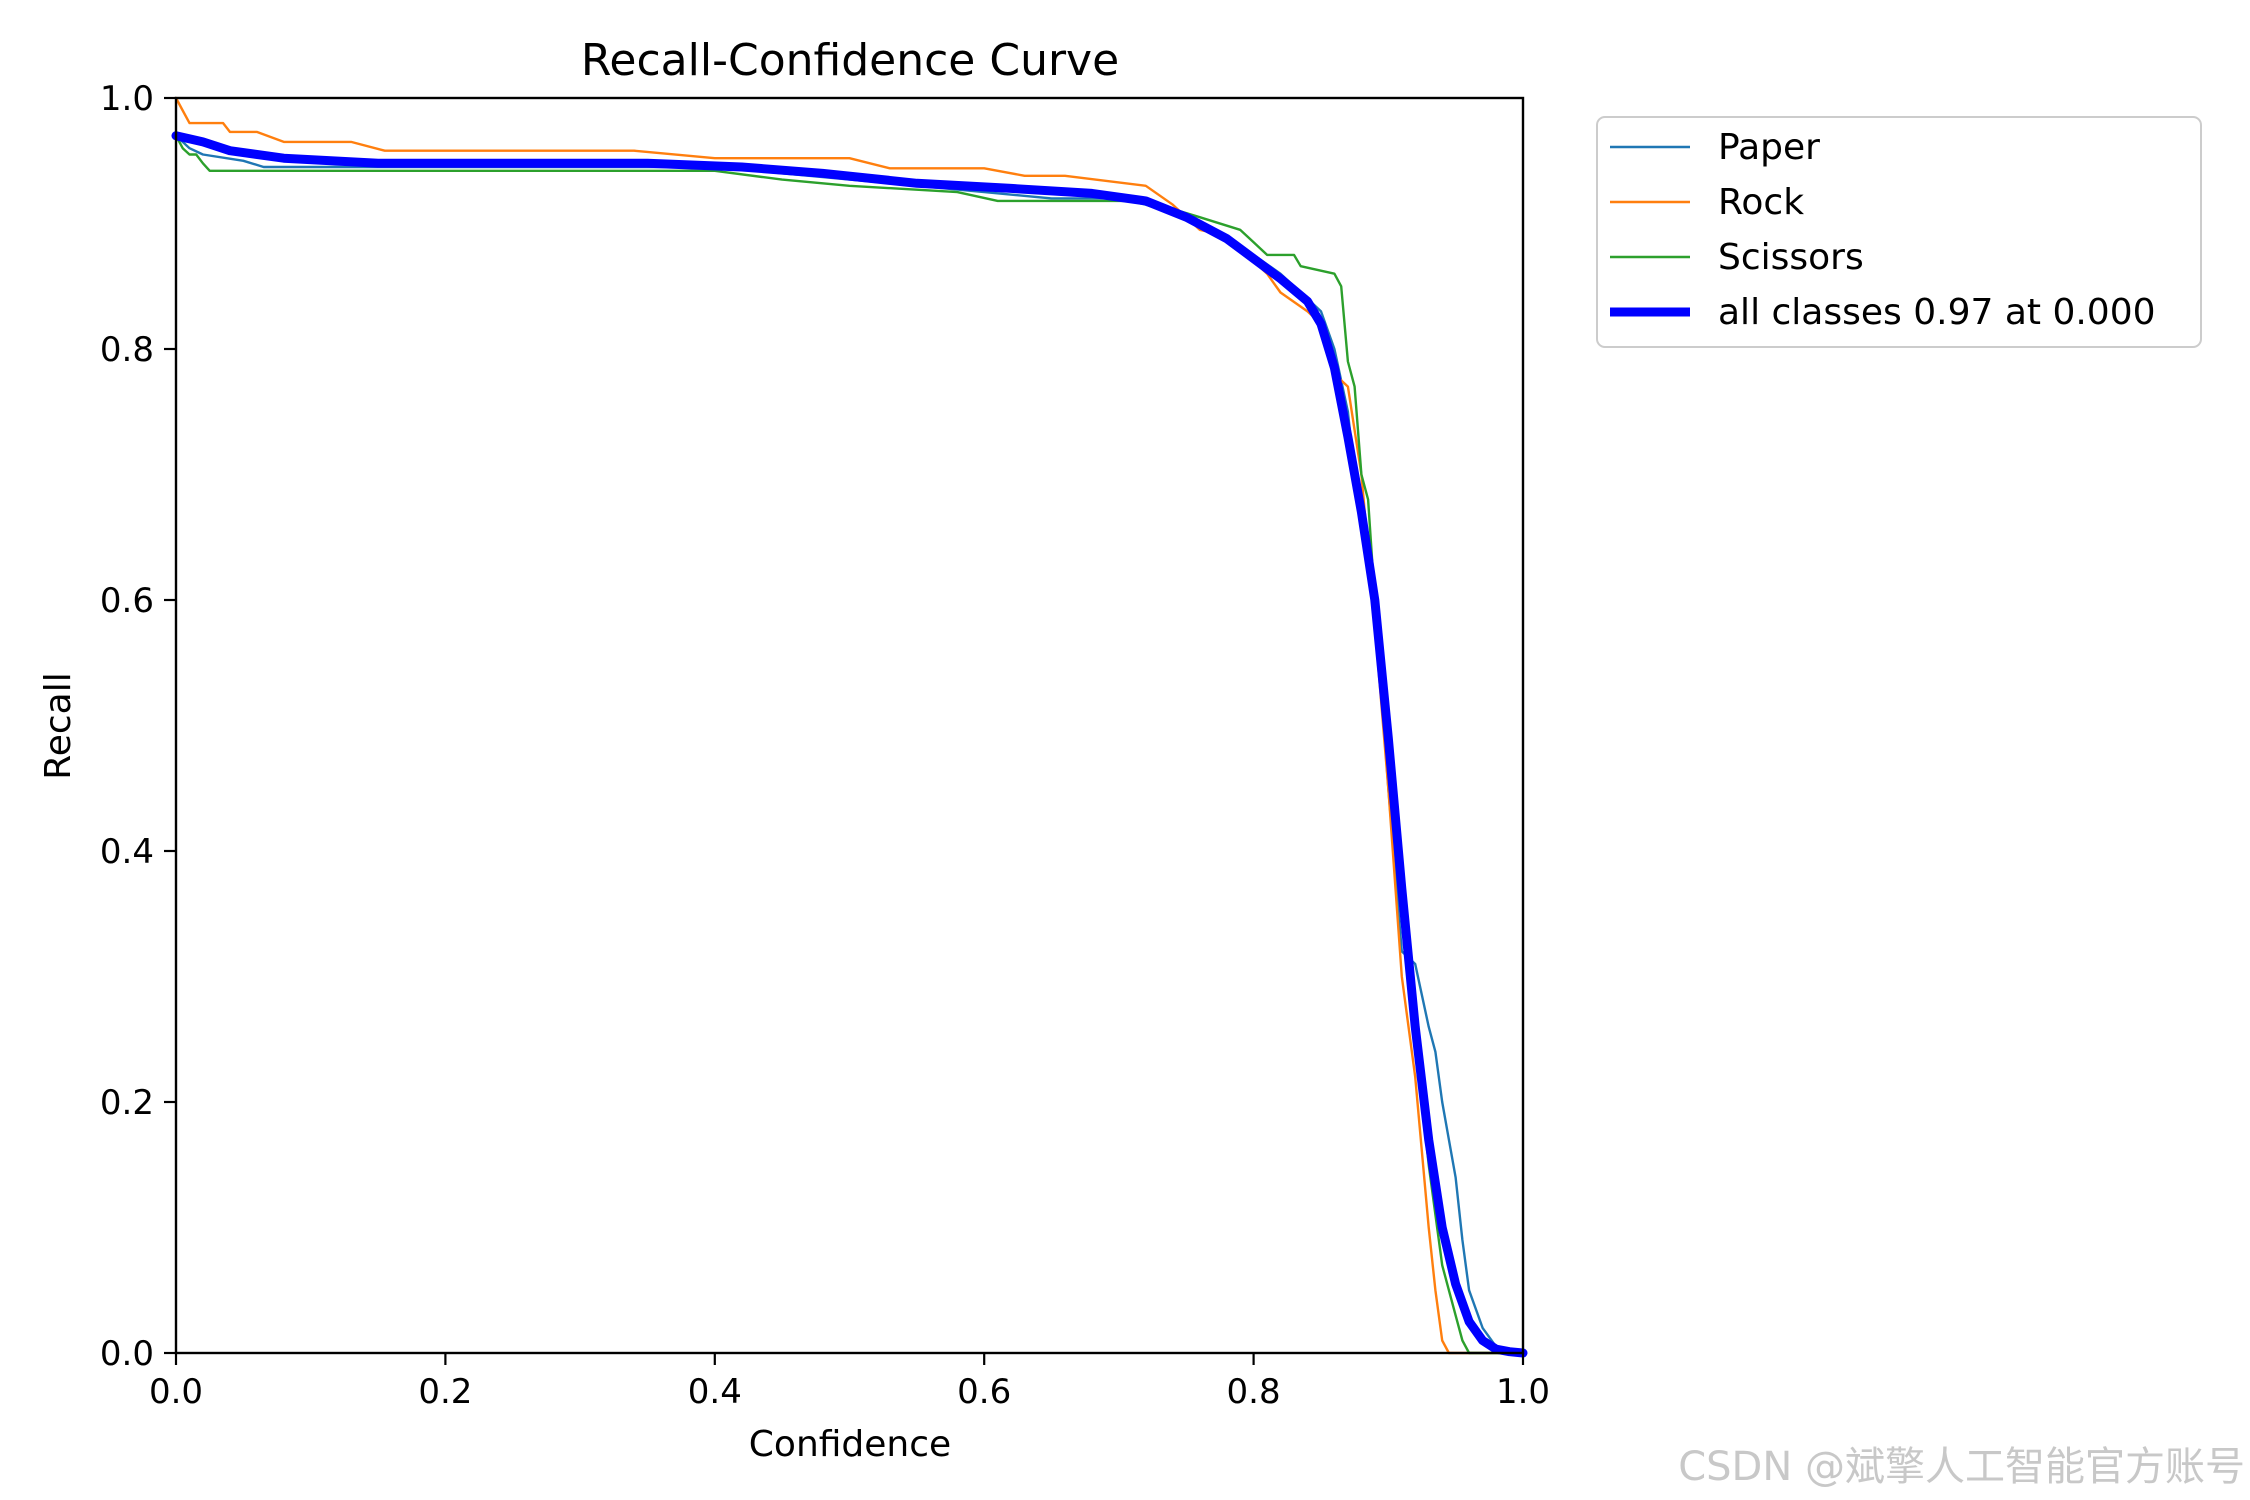 The height and width of the screenshot is (1500, 2250). Describe the element at coordinates (138, 726) in the screenshot. I see `y-axis-ticks: 0.0 0.2 0.4 0.6 0.8 1.0` at that location.